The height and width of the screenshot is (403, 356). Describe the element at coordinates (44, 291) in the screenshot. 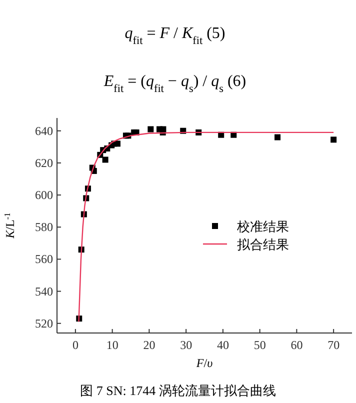

I see `y-tick-label: 540` at that location.